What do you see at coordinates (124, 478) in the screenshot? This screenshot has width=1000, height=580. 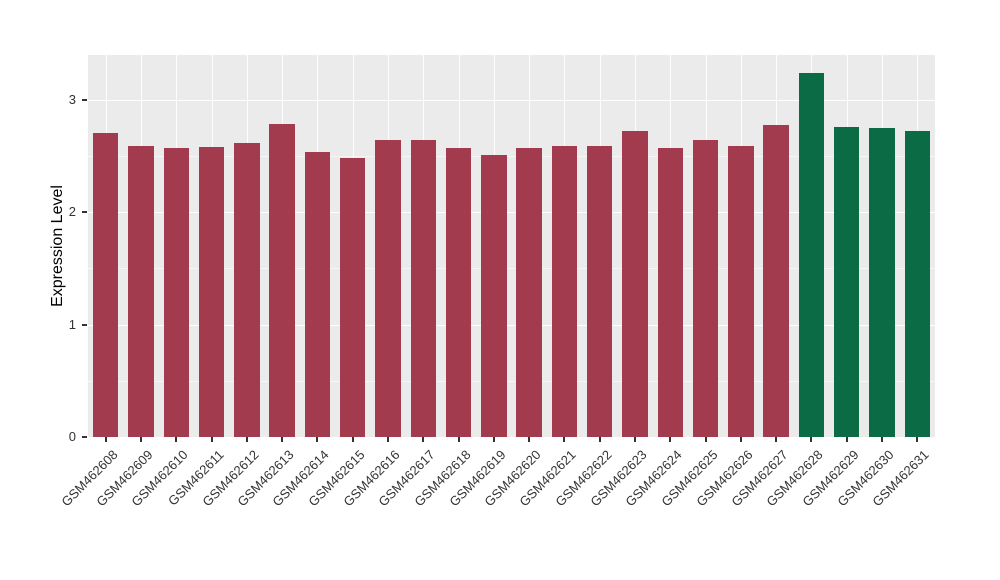 I see `x-tick-label: GSM462609` at bounding box center [124, 478].